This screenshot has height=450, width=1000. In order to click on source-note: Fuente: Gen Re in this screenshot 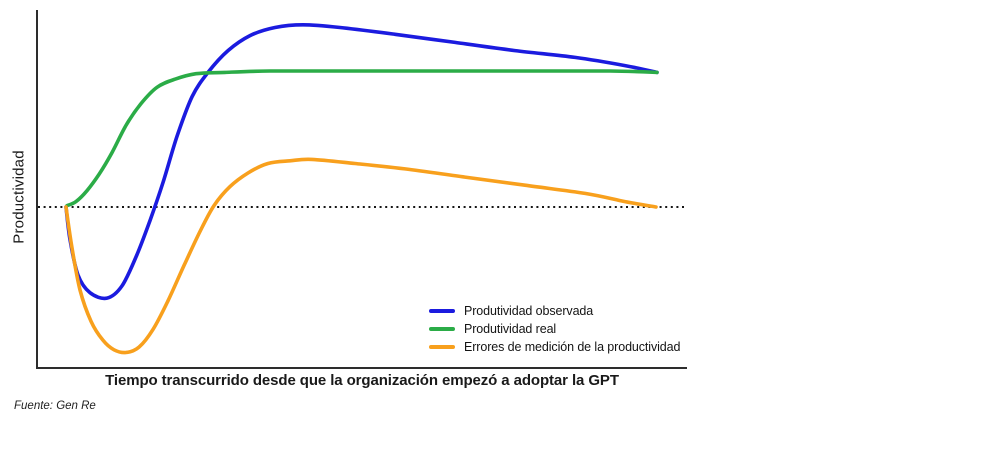, I will do `click(55, 406)`.